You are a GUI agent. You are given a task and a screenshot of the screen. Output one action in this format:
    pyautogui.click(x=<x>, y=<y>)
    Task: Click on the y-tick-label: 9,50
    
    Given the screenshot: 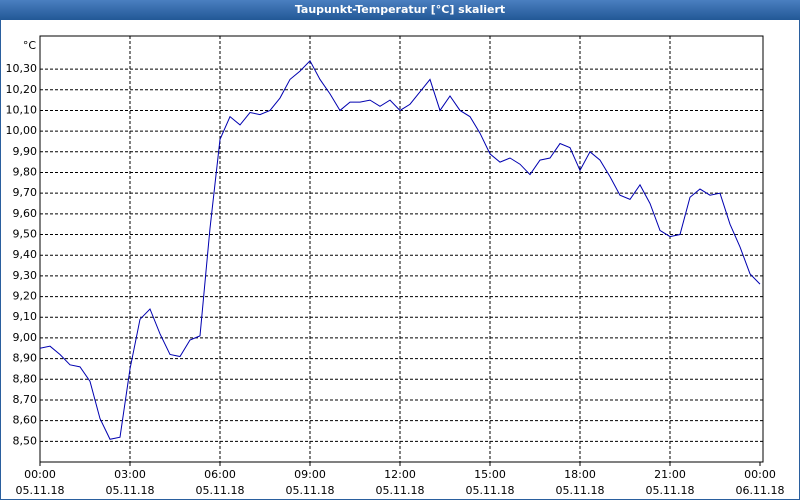 What is the action you would take?
    pyautogui.click(x=25, y=234)
    